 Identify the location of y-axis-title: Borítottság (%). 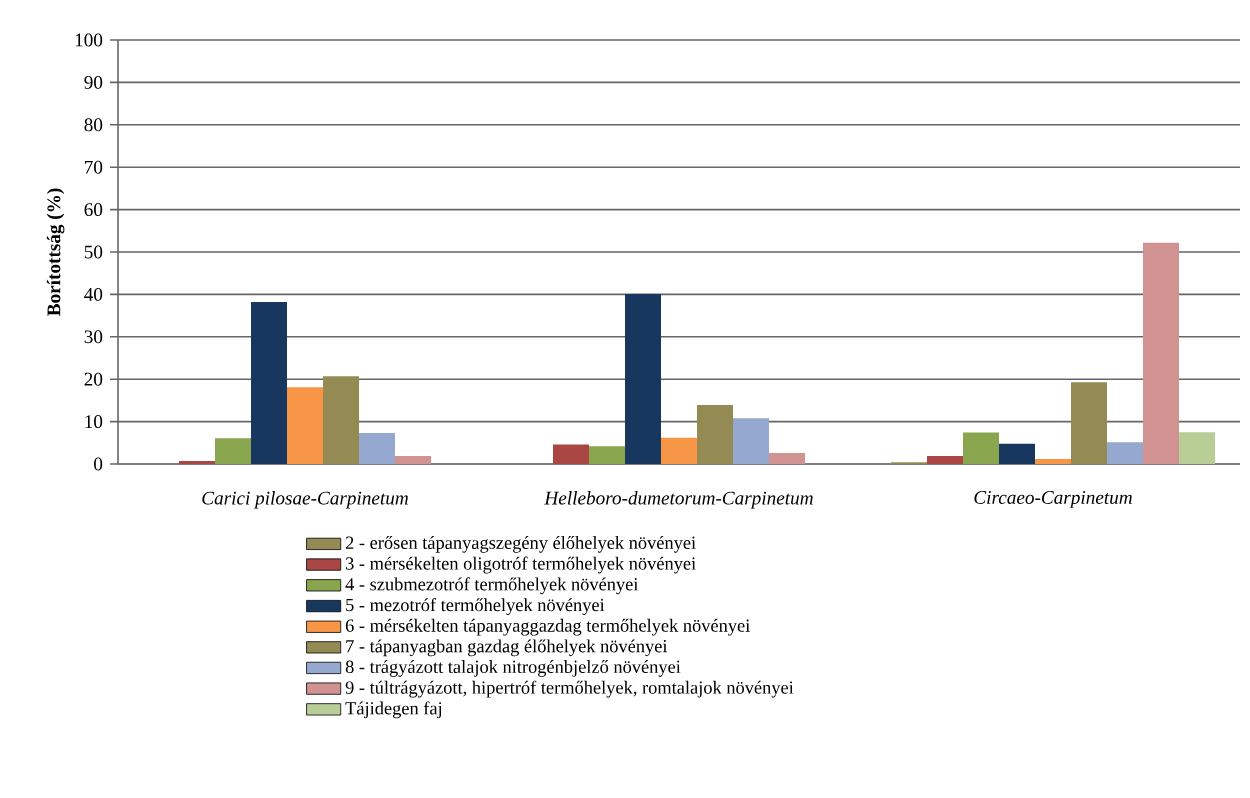
(55, 252).